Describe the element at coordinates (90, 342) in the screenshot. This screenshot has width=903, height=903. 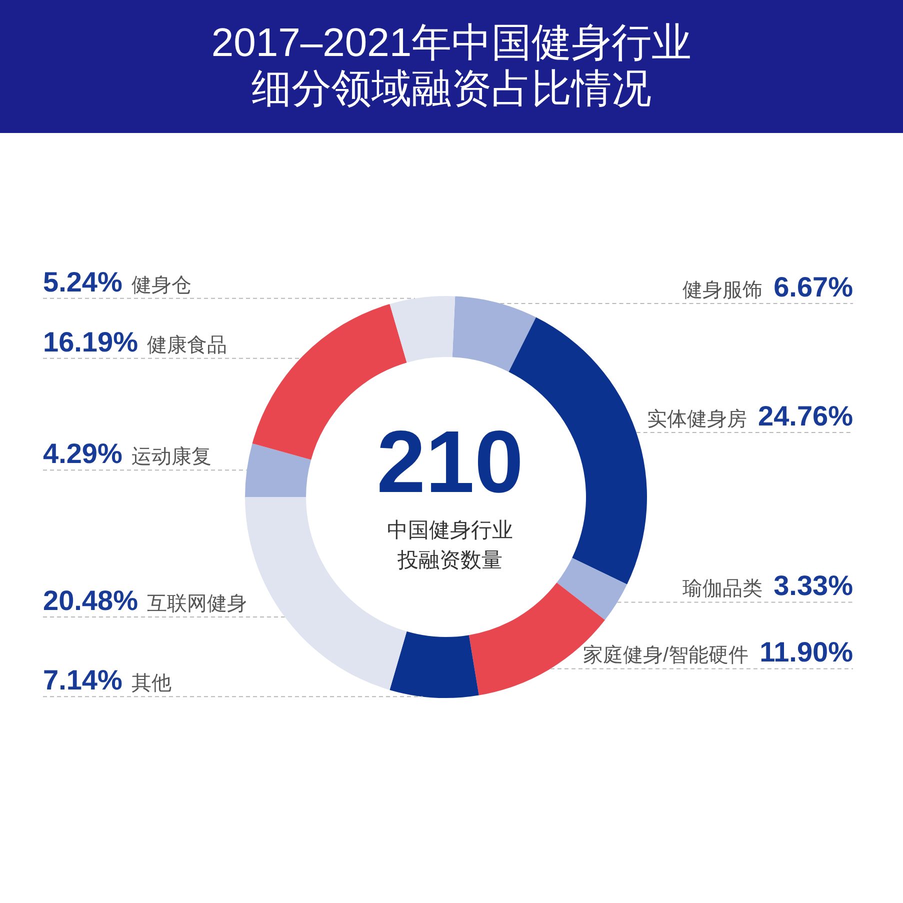
I see `data-label: 16.19%` at that location.